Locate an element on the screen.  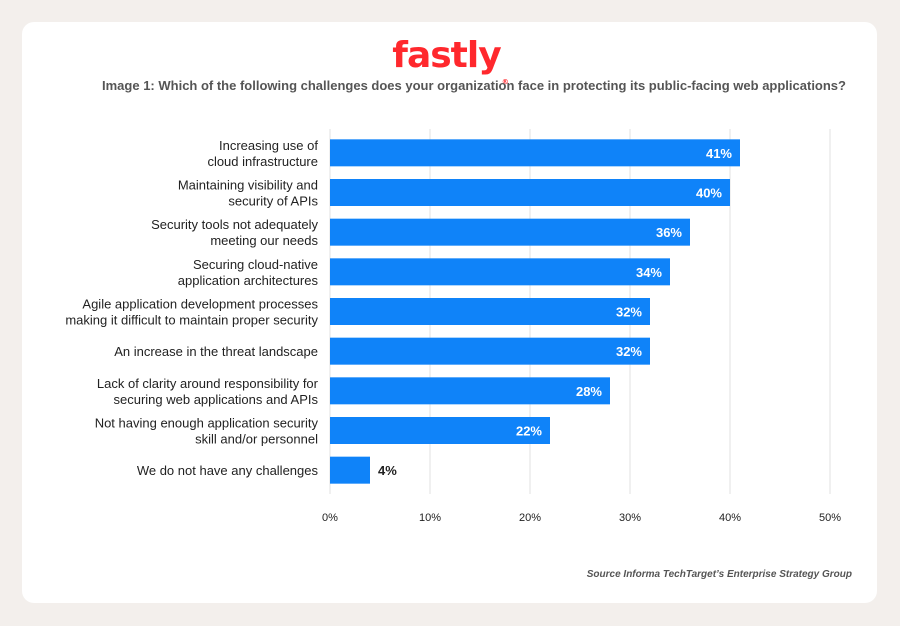
registered-mark: ® is located at coordinates (505, 82).